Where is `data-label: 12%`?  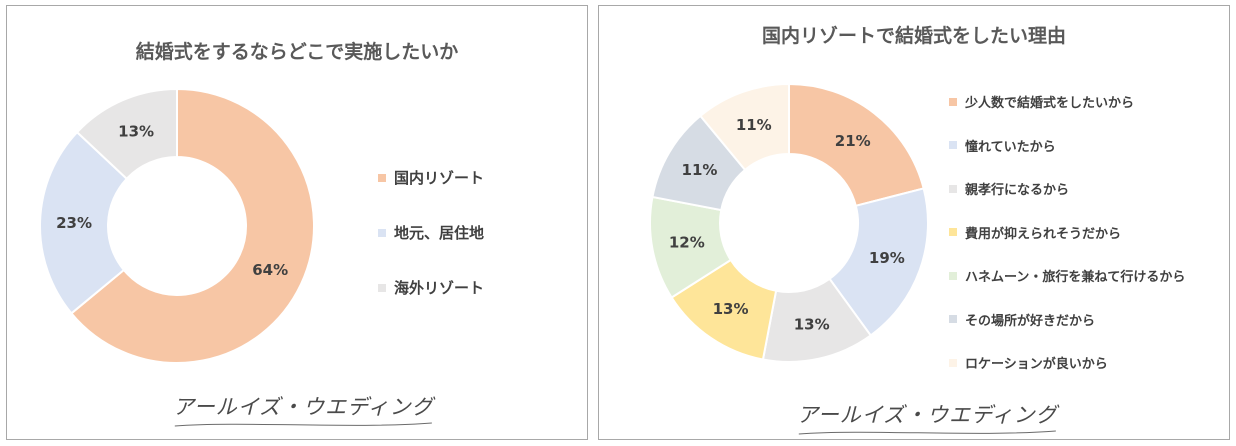
data-label: 12% is located at coordinates (687, 242).